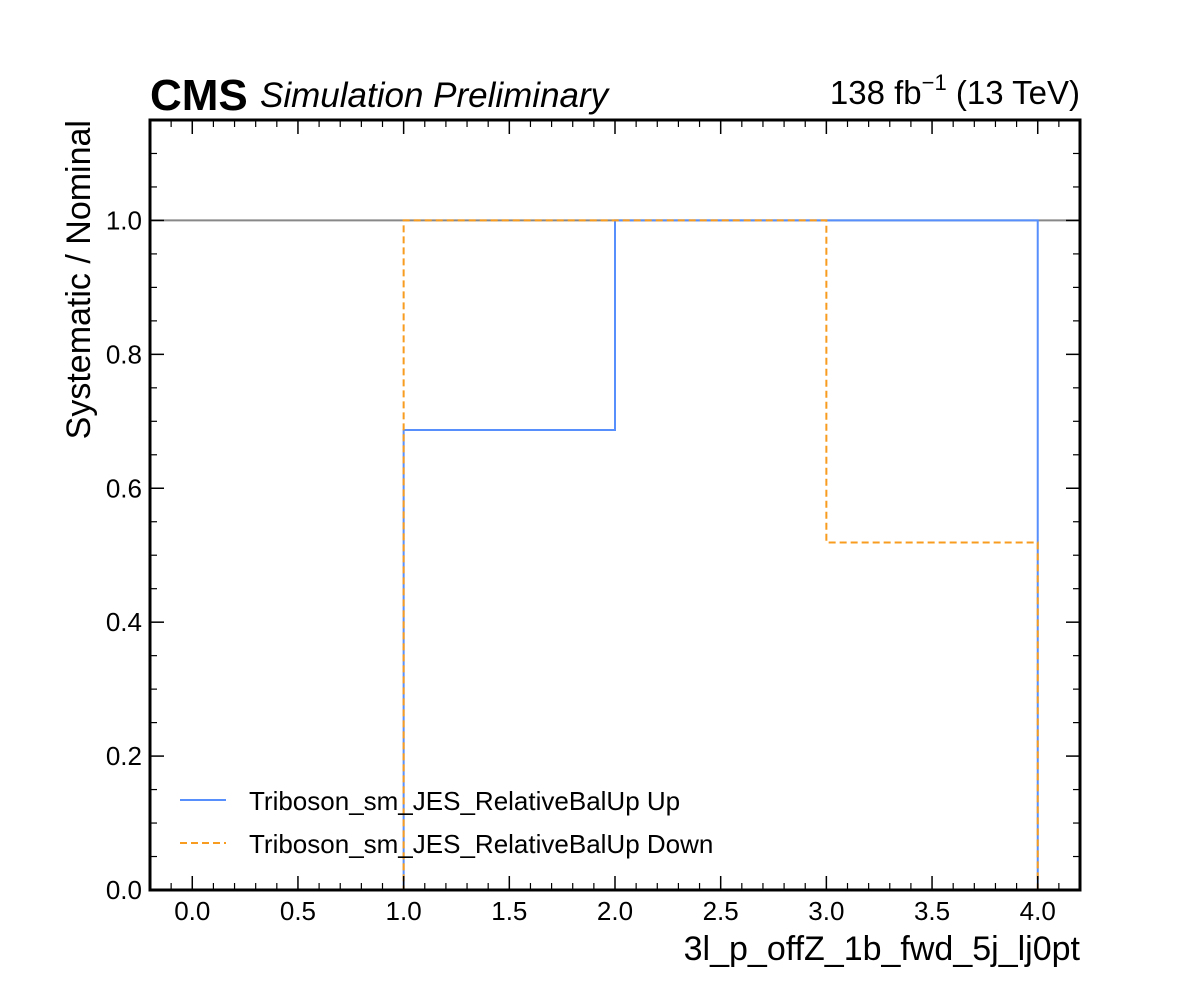 The height and width of the screenshot is (1000, 1200). Describe the element at coordinates (124, 622) in the screenshot. I see `y-tick-label: 0.4` at that location.